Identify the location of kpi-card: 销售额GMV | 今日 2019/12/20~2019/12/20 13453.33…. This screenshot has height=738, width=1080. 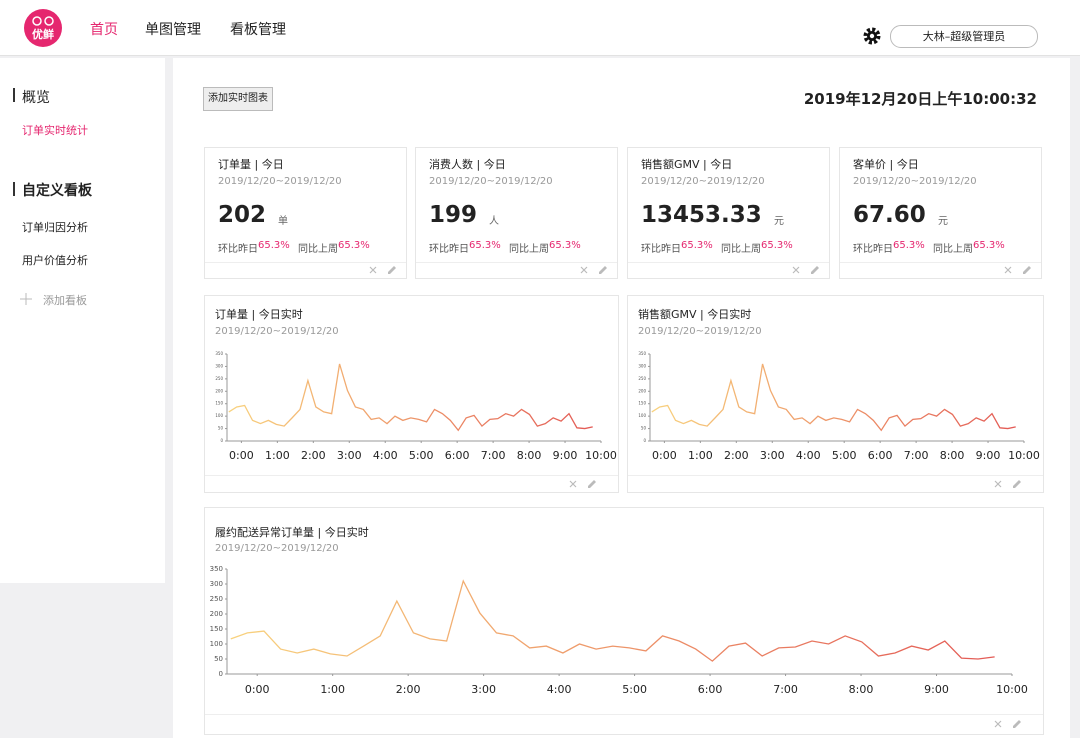
(728, 213).